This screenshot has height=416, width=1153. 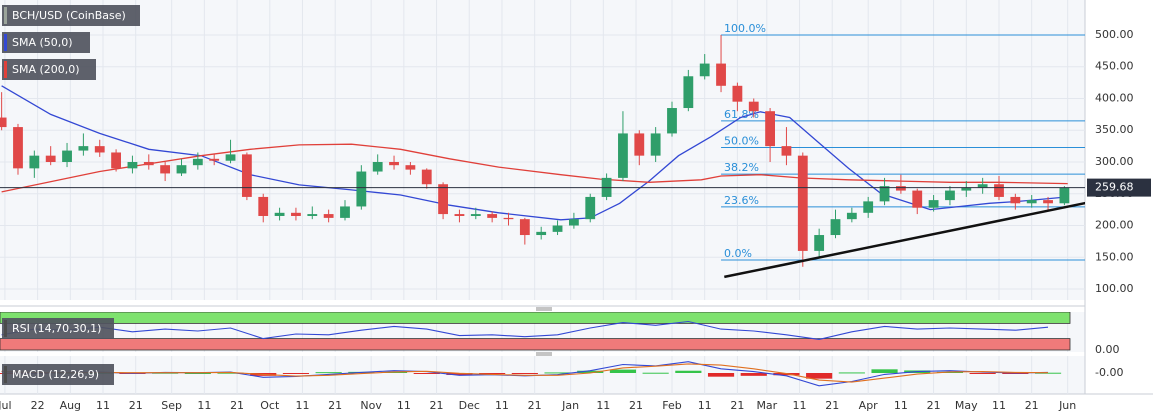 What do you see at coordinates (741, 200) in the screenshot?
I see `fib-label: 23.6%` at bounding box center [741, 200].